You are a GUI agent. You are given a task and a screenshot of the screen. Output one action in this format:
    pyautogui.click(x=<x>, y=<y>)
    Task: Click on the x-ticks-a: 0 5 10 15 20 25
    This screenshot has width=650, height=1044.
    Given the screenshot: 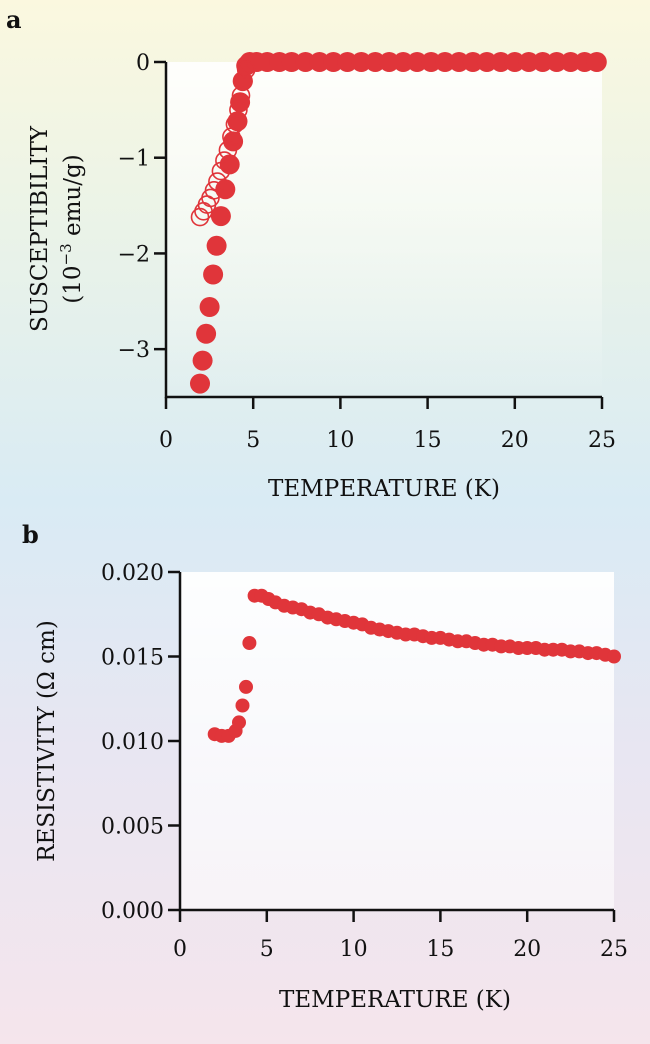 What is the action you would take?
    pyautogui.click(x=387, y=425)
    